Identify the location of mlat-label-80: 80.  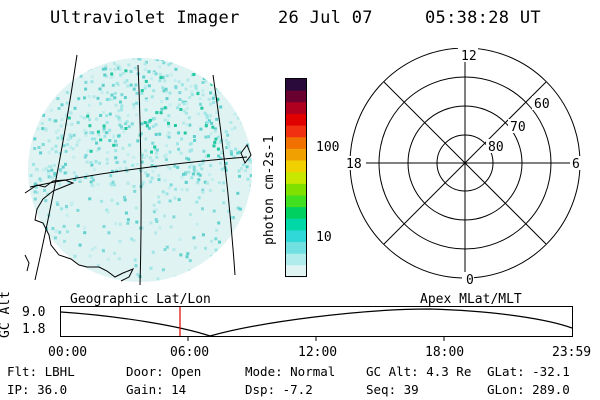
(496, 147).